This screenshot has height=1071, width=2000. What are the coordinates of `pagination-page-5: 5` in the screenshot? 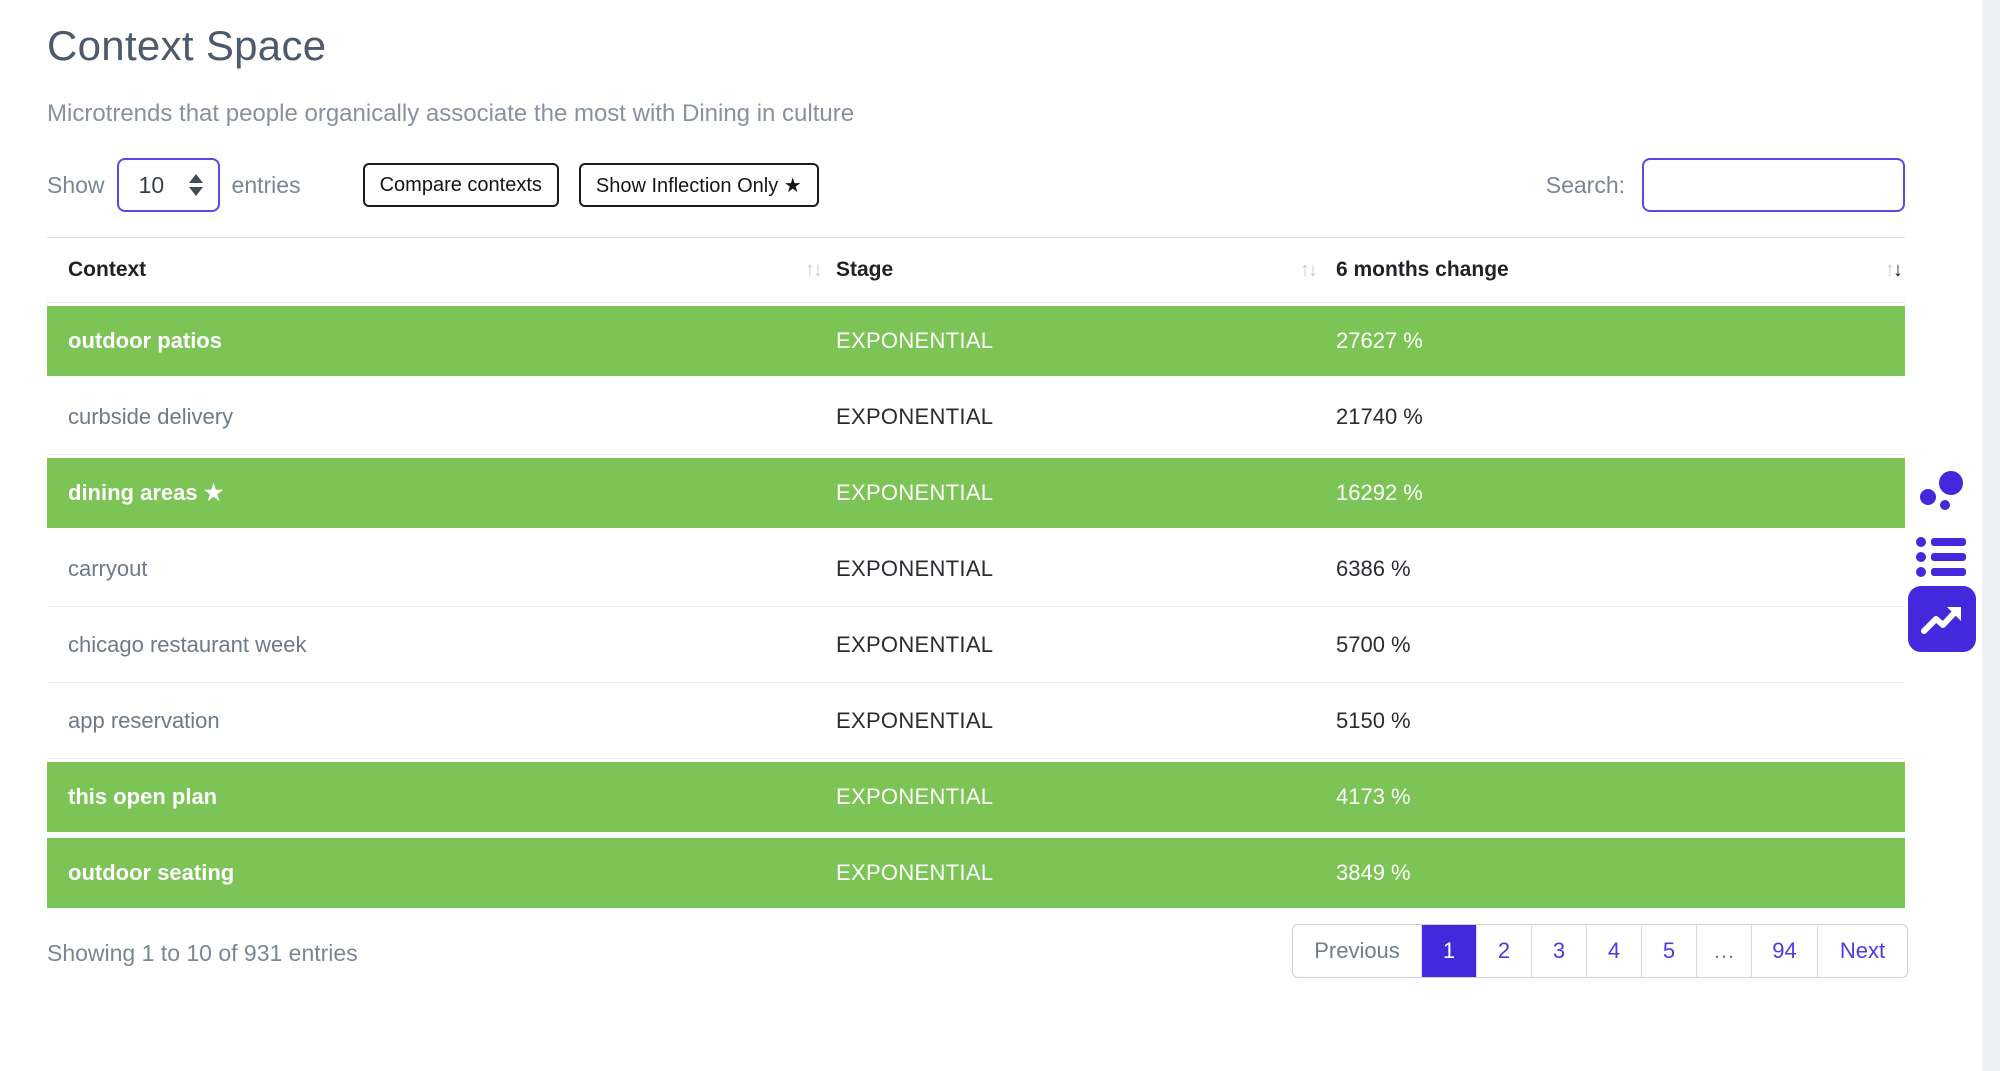 It's located at (1668, 951).